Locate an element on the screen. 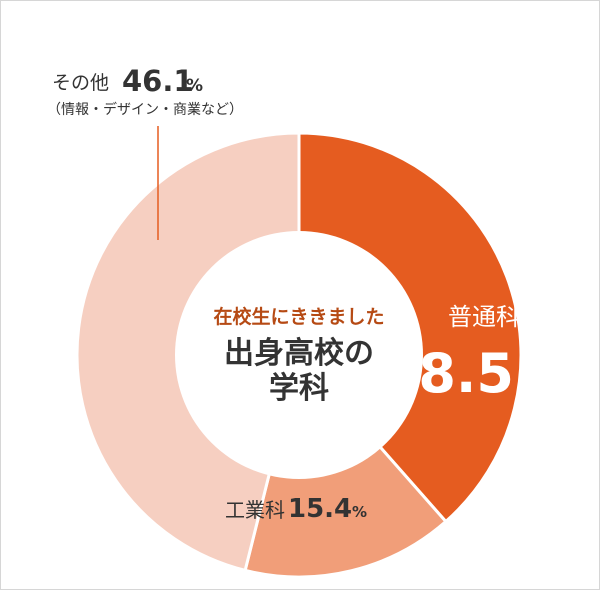 This screenshot has height=590, width=600. center-title-line2: 学科 is located at coordinates (299, 388).